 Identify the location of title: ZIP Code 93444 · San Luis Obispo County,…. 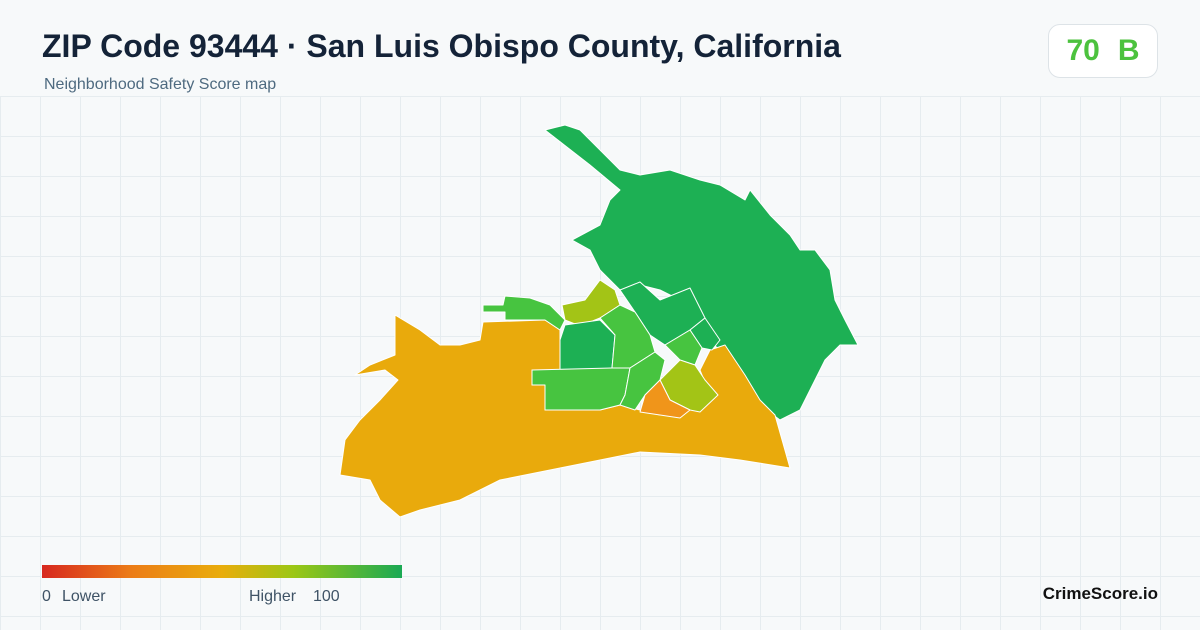
(441, 46).